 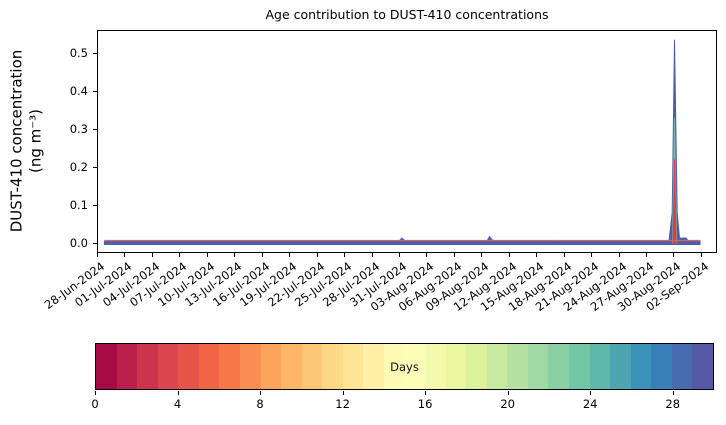 I want to click on y-axis-label-line2: (ng m⁻³), so click(x=35, y=141).